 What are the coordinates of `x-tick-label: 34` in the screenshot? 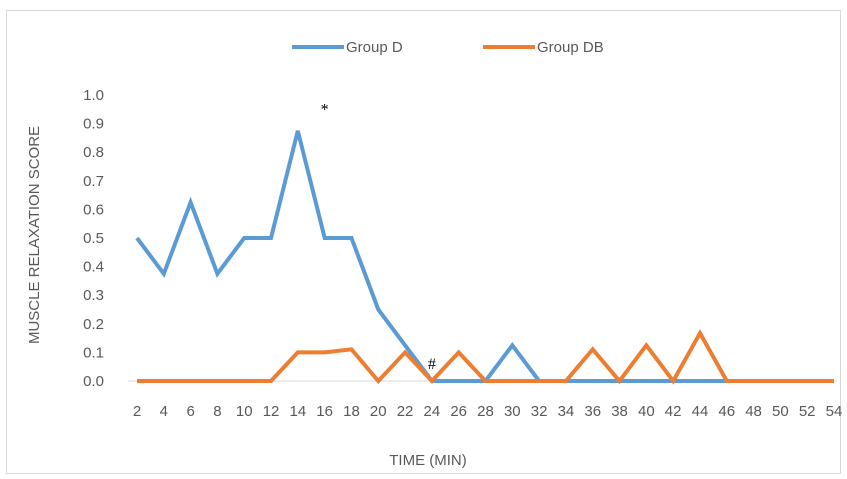 It's located at (566, 411).